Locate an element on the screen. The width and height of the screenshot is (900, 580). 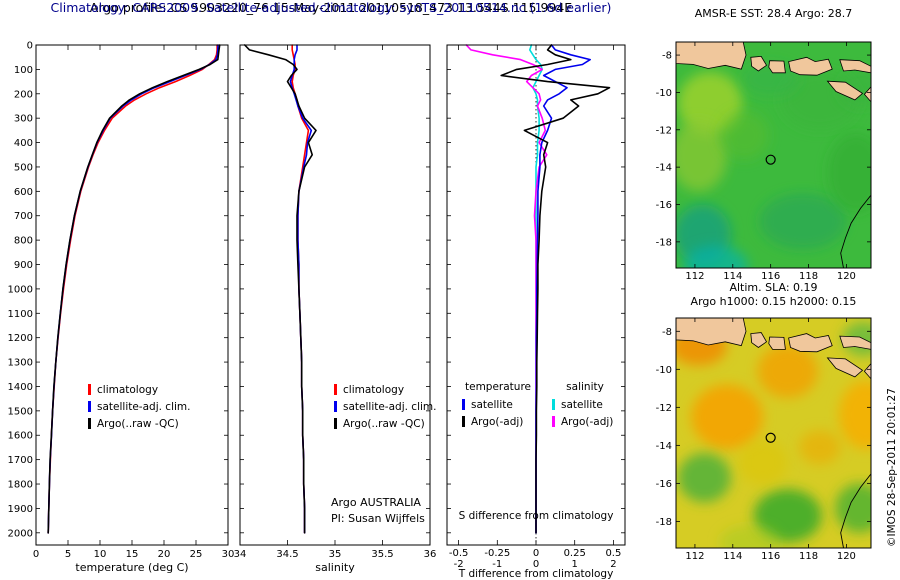
svg-text: -0.5 is located at coordinates (459, 553).